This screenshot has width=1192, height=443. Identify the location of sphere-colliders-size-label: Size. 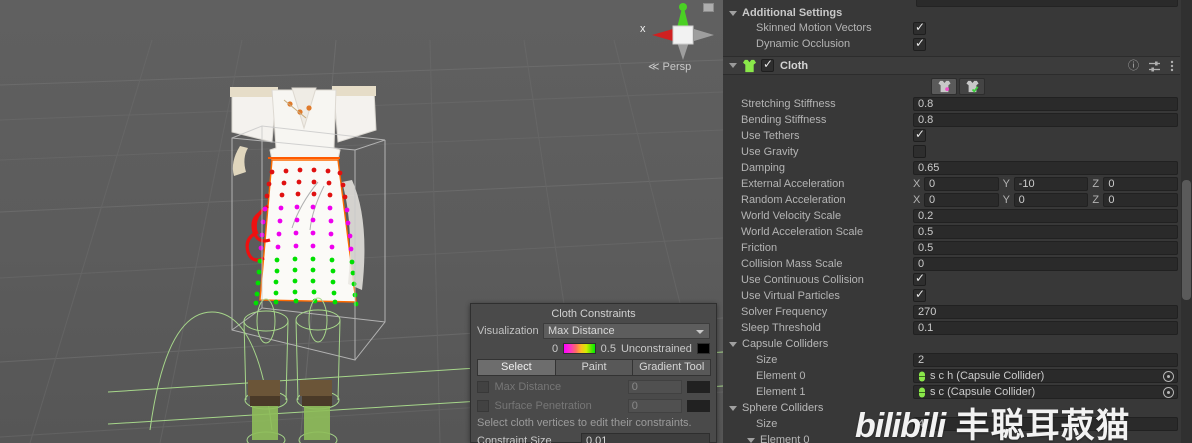
(767, 424).